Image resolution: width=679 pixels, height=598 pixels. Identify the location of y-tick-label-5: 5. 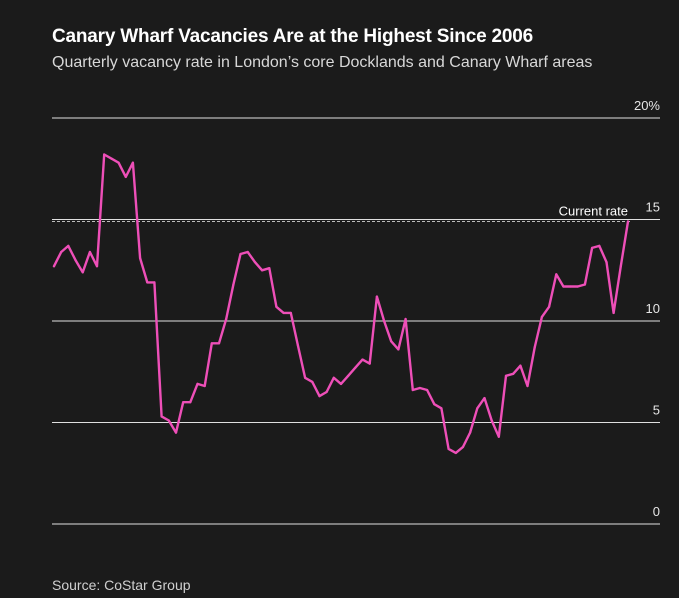
(656, 410).